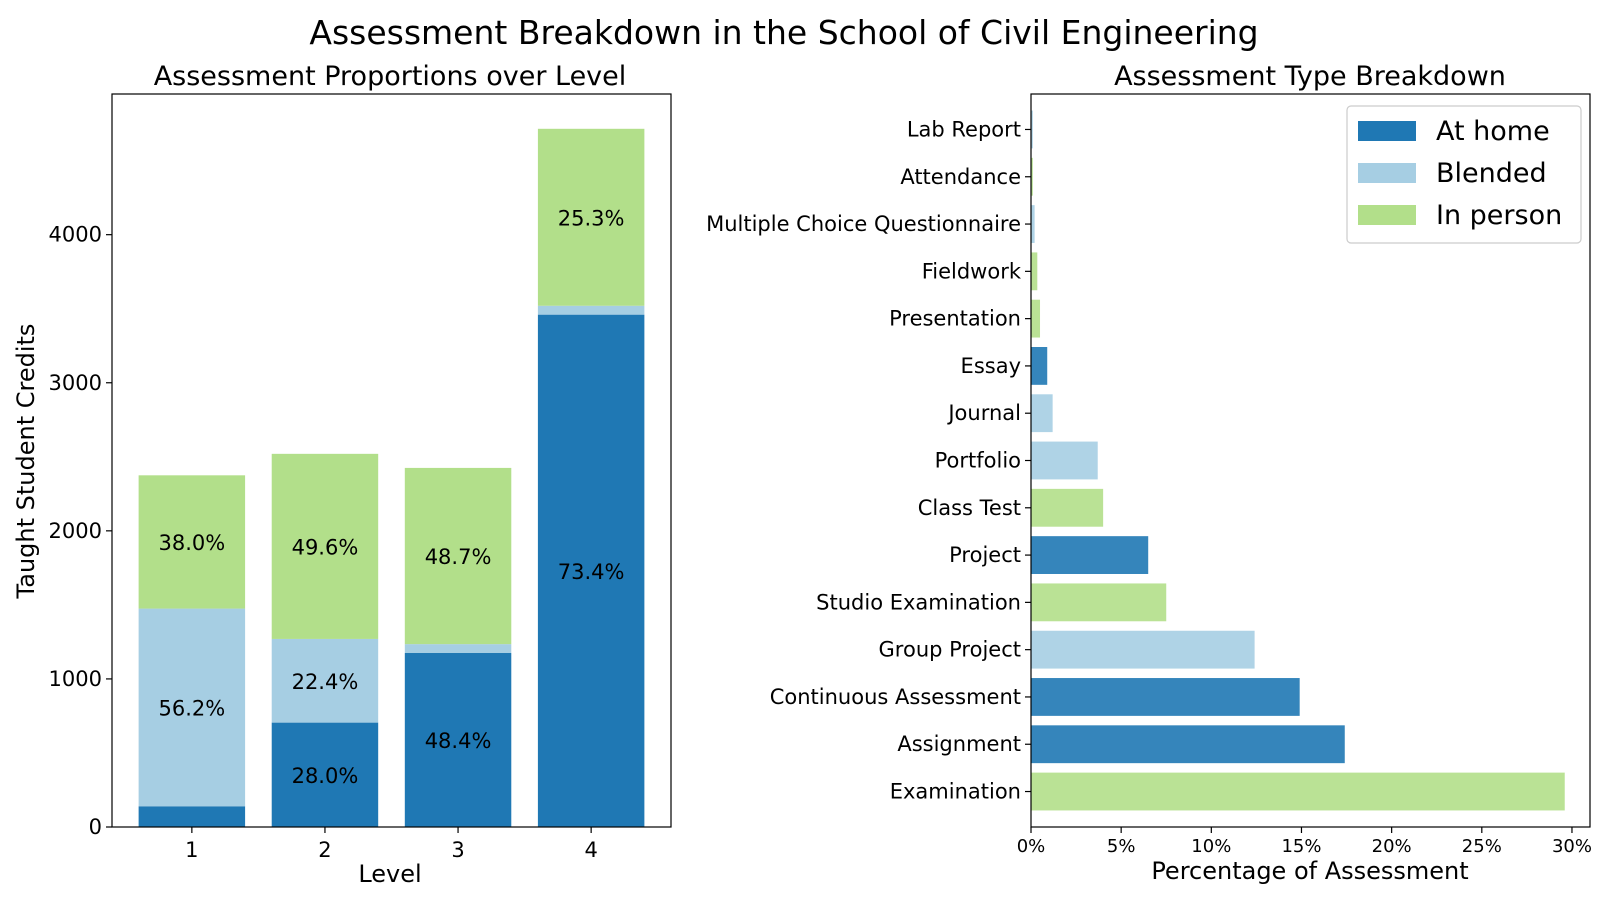  Describe the element at coordinates (191, 850) in the screenshot. I see `x-tick-label: 1` at that location.